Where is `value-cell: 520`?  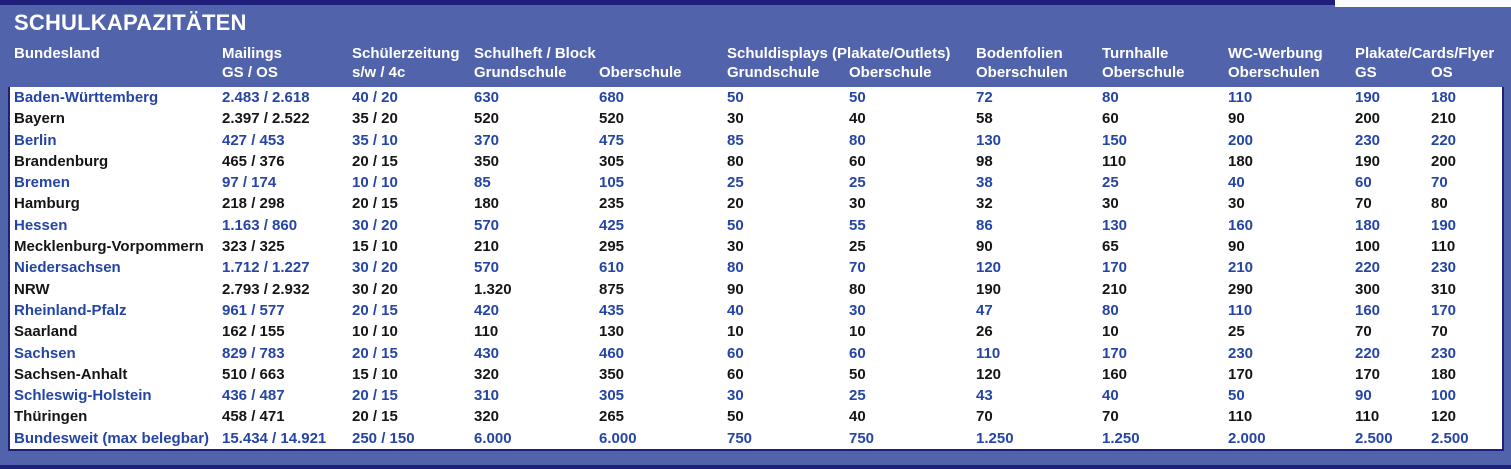
value-cell: 520 is located at coordinates (612, 119).